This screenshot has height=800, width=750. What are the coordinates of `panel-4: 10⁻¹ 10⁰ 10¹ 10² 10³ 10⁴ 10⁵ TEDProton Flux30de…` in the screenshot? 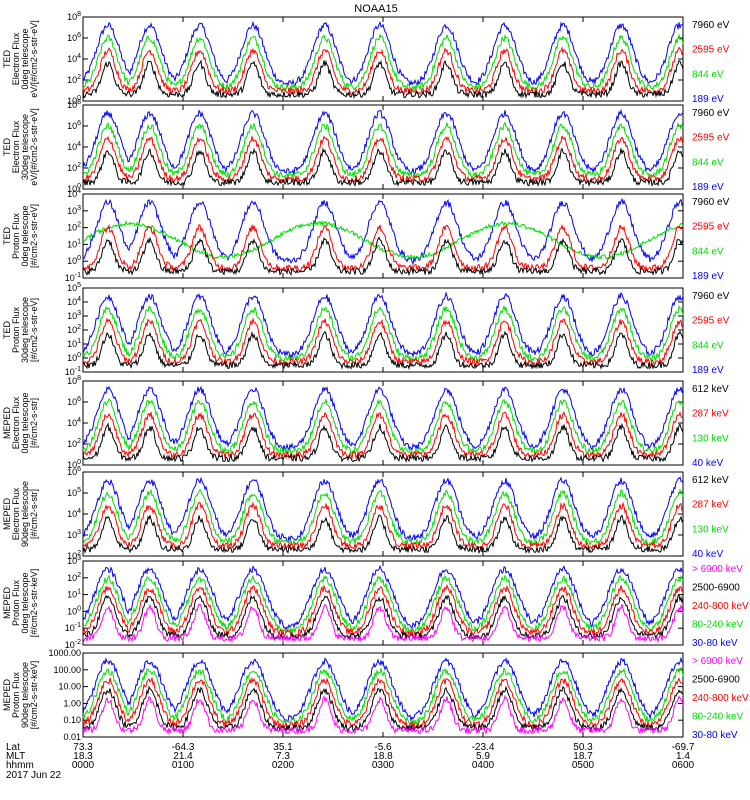 It's located at (366, 329).